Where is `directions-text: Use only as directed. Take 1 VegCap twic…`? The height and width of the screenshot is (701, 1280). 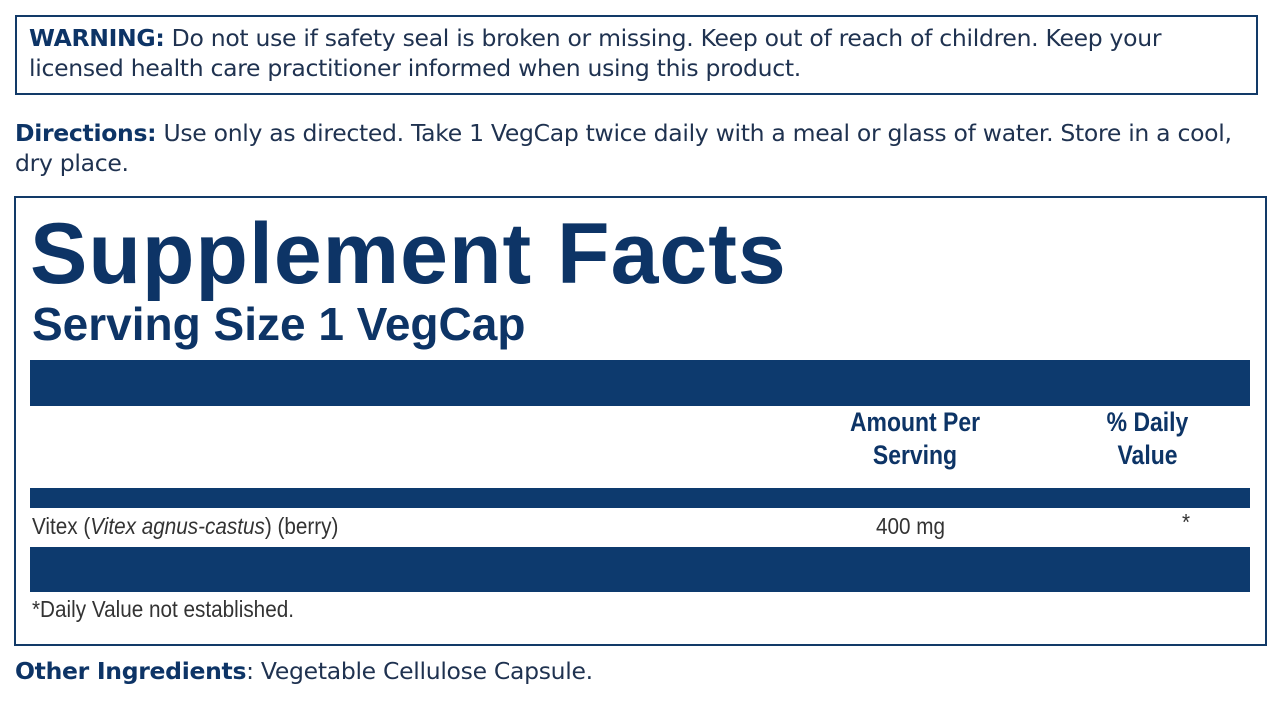
directions-text: Use only as directed. Take 1 VegCap twic… is located at coordinates (623, 148).